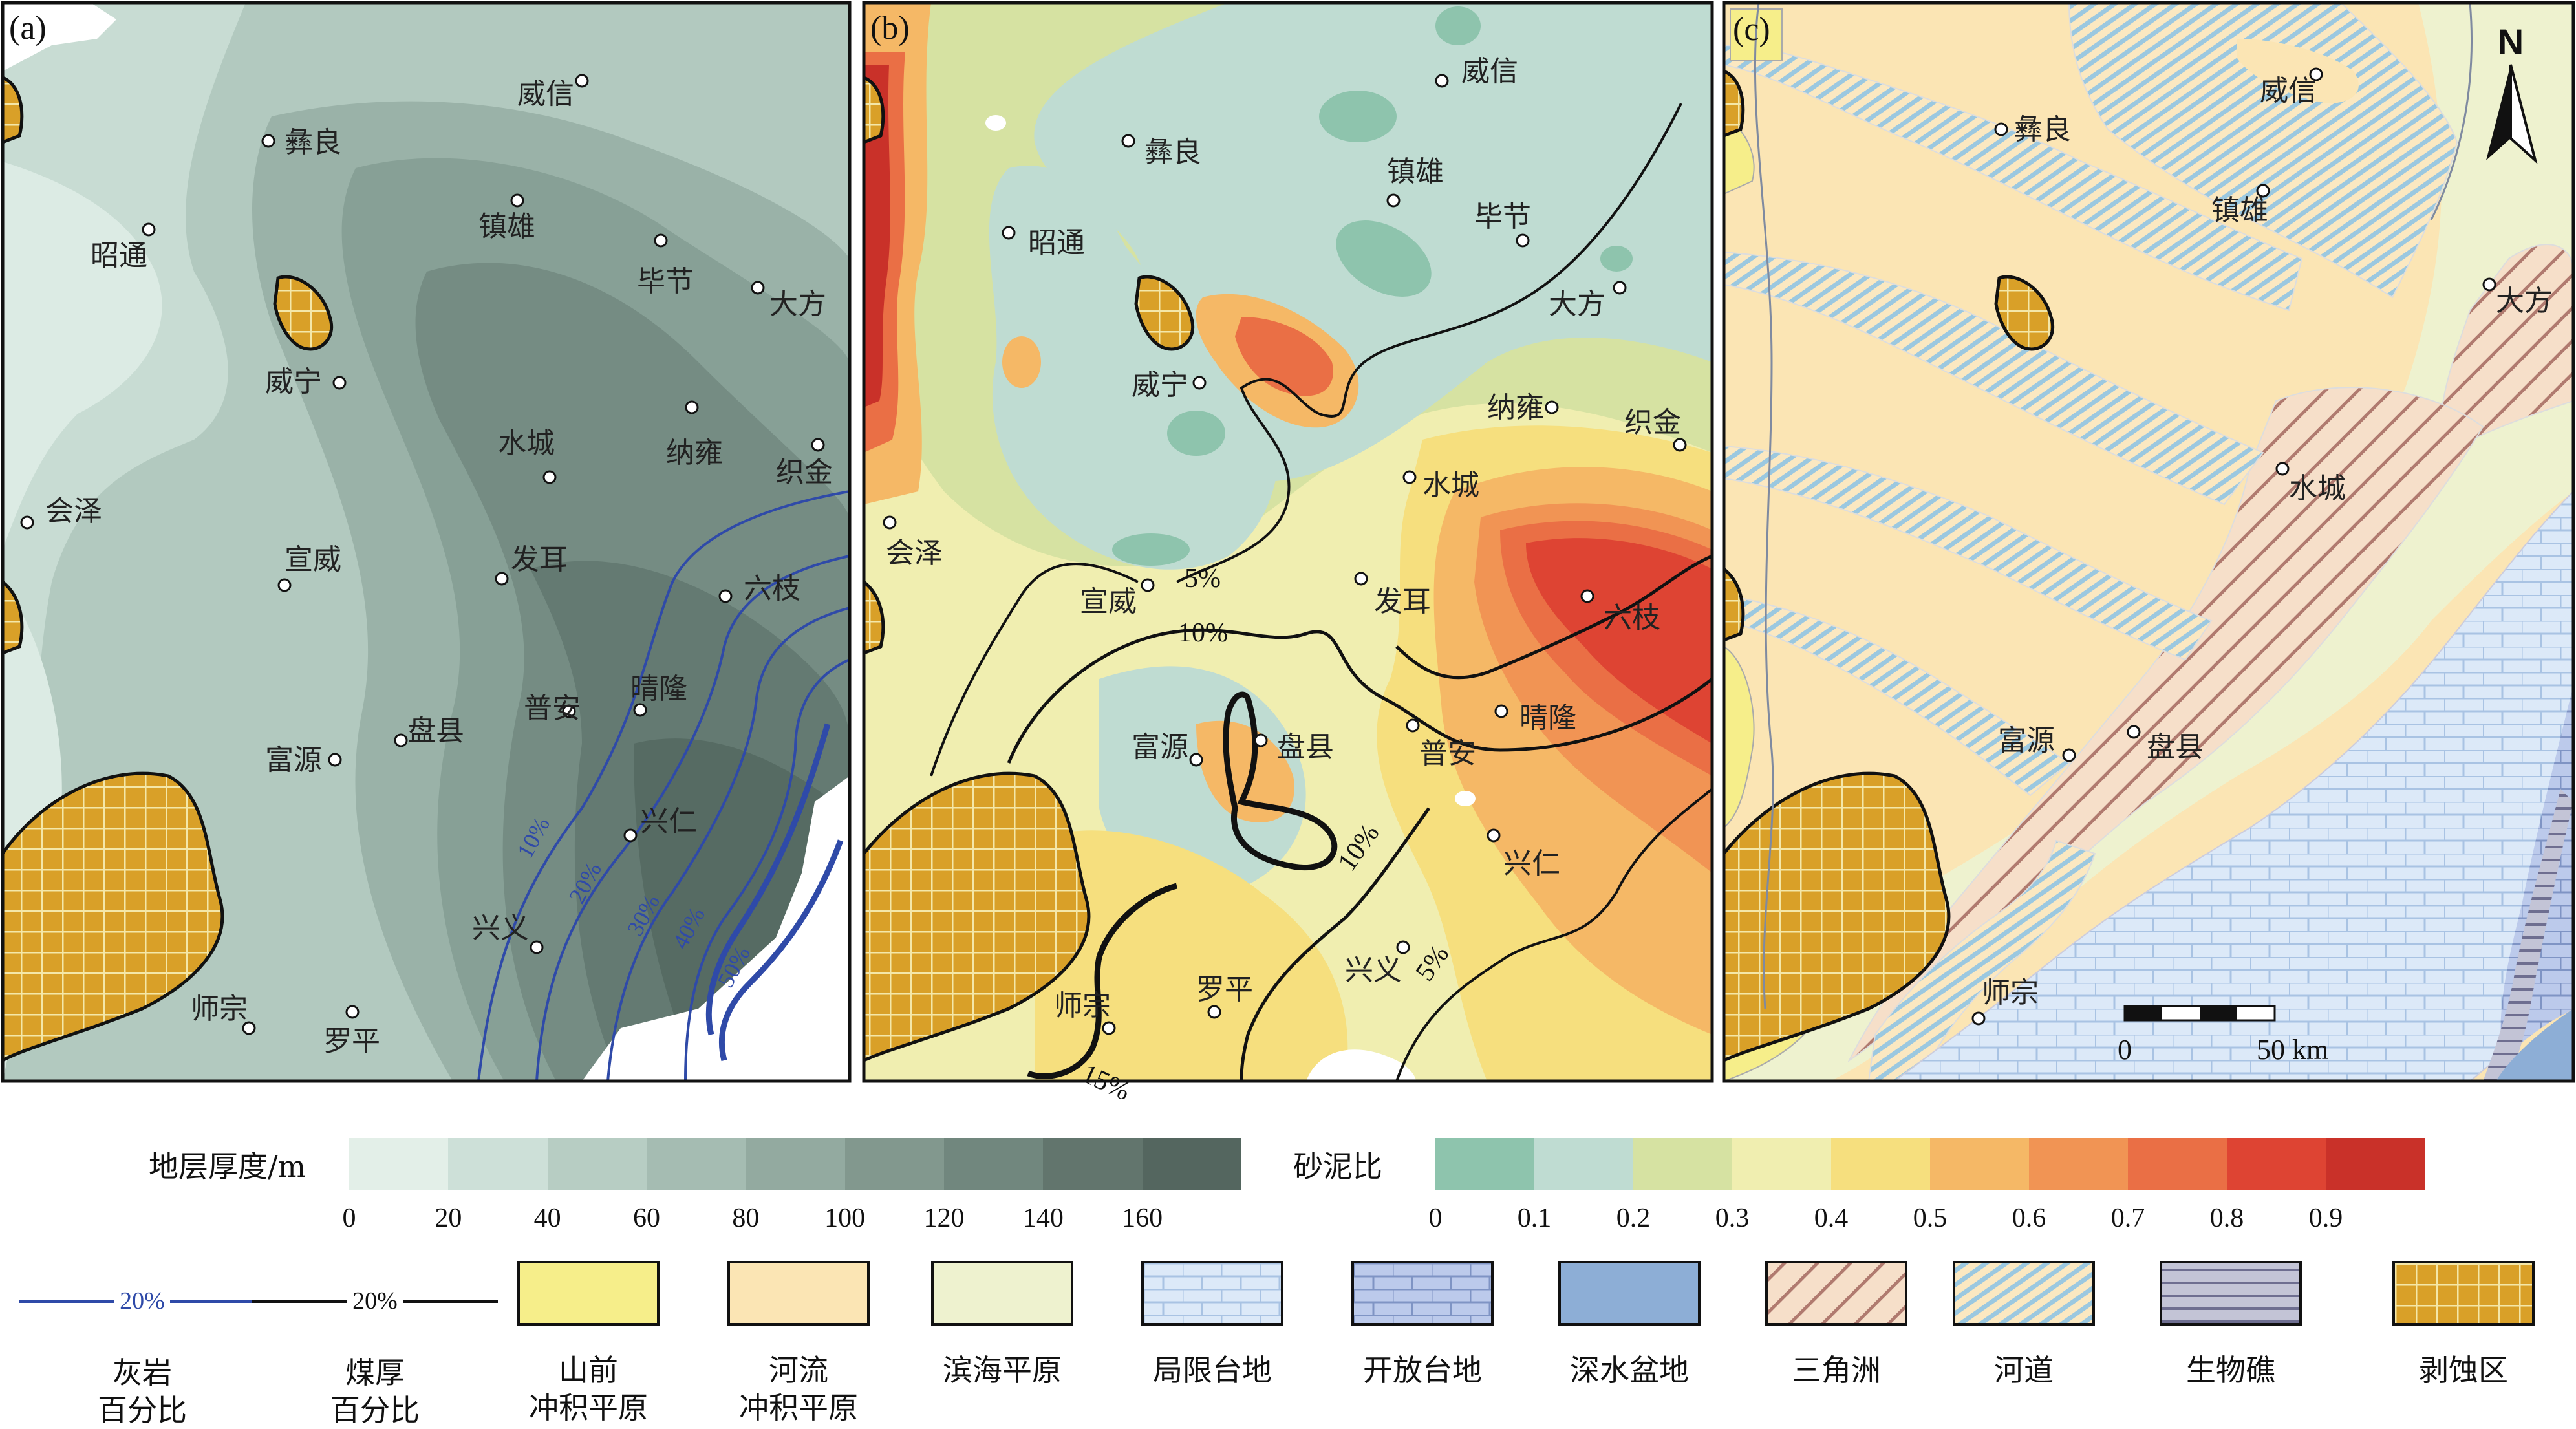 The image size is (2576, 1429). Describe the element at coordinates (1160, 385) in the screenshot. I see `city-label-weining-b: 威宁` at that location.